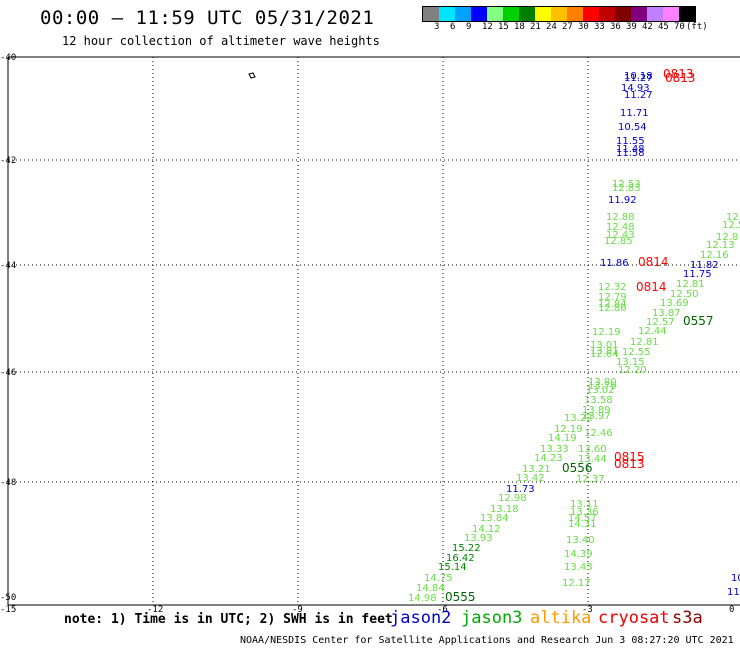  Describe the element at coordinates (604, 345) in the screenshot. I see `swh-value: 13.01` at that location.